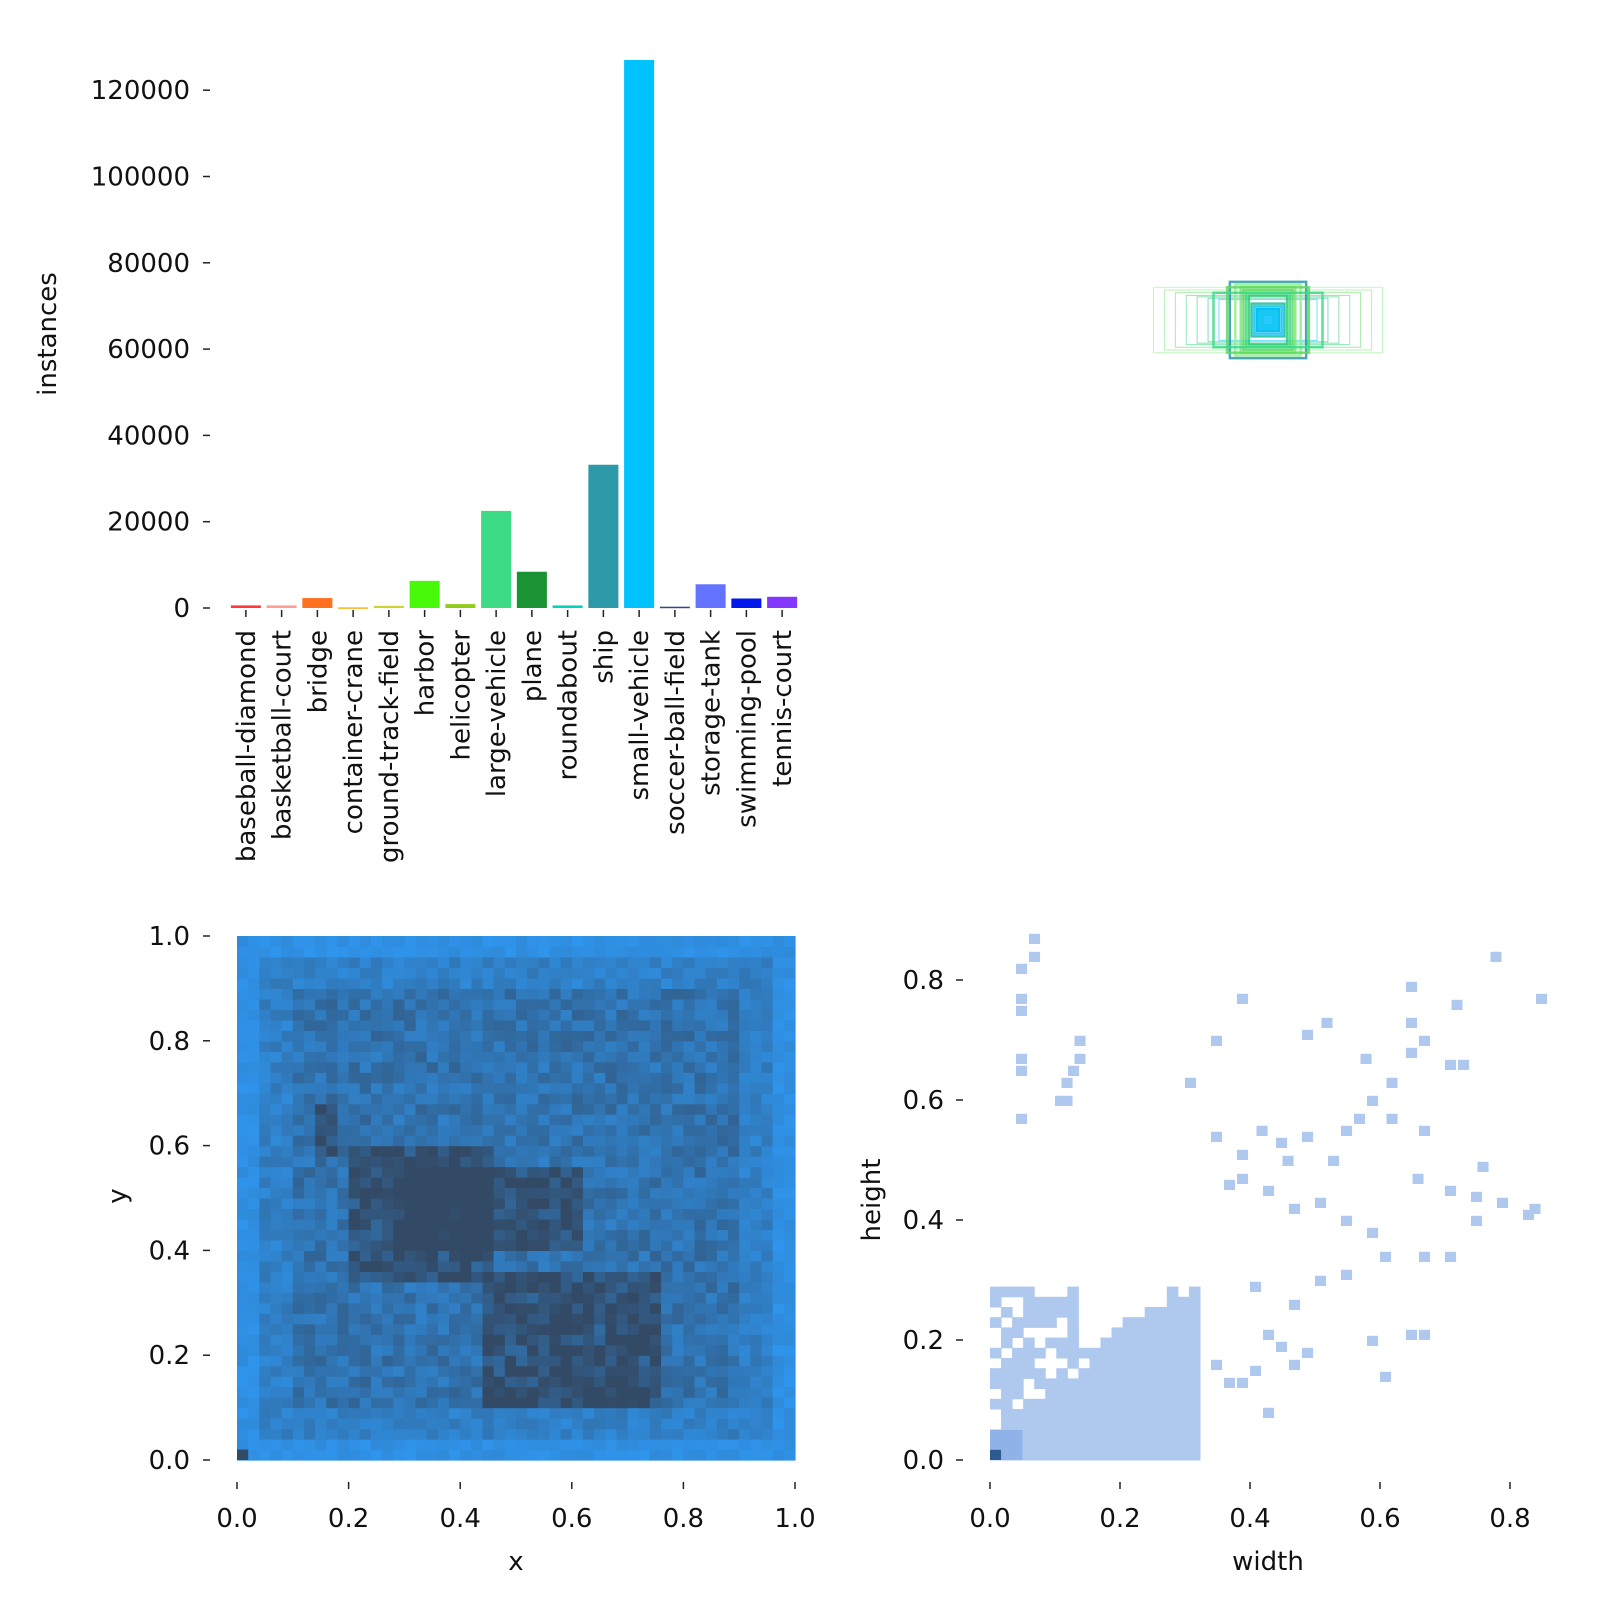 Image resolution: width=1600 pixels, height=1604 pixels. Describe the element at coordinates (236, 1519) in the screenshot. I see `x-tick-label: 0.0` at that location.